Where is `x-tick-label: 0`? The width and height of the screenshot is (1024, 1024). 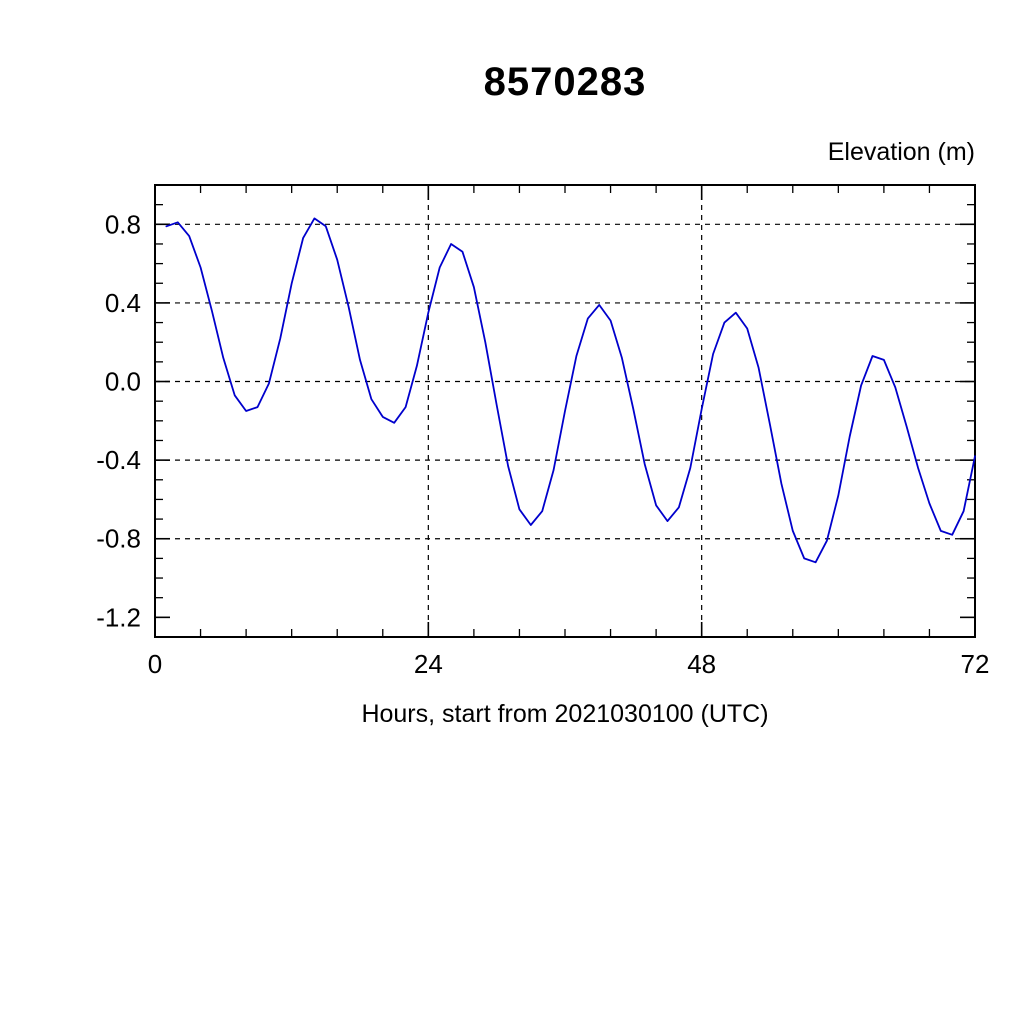 x-tick-label: 0 is located at coordinates (155, 664).